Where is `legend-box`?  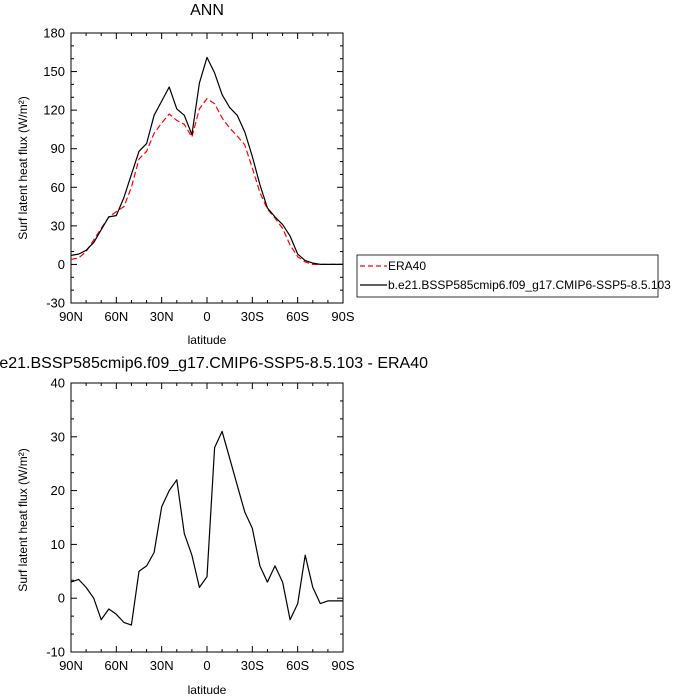
legend-box is located at coordinates (507, 276).